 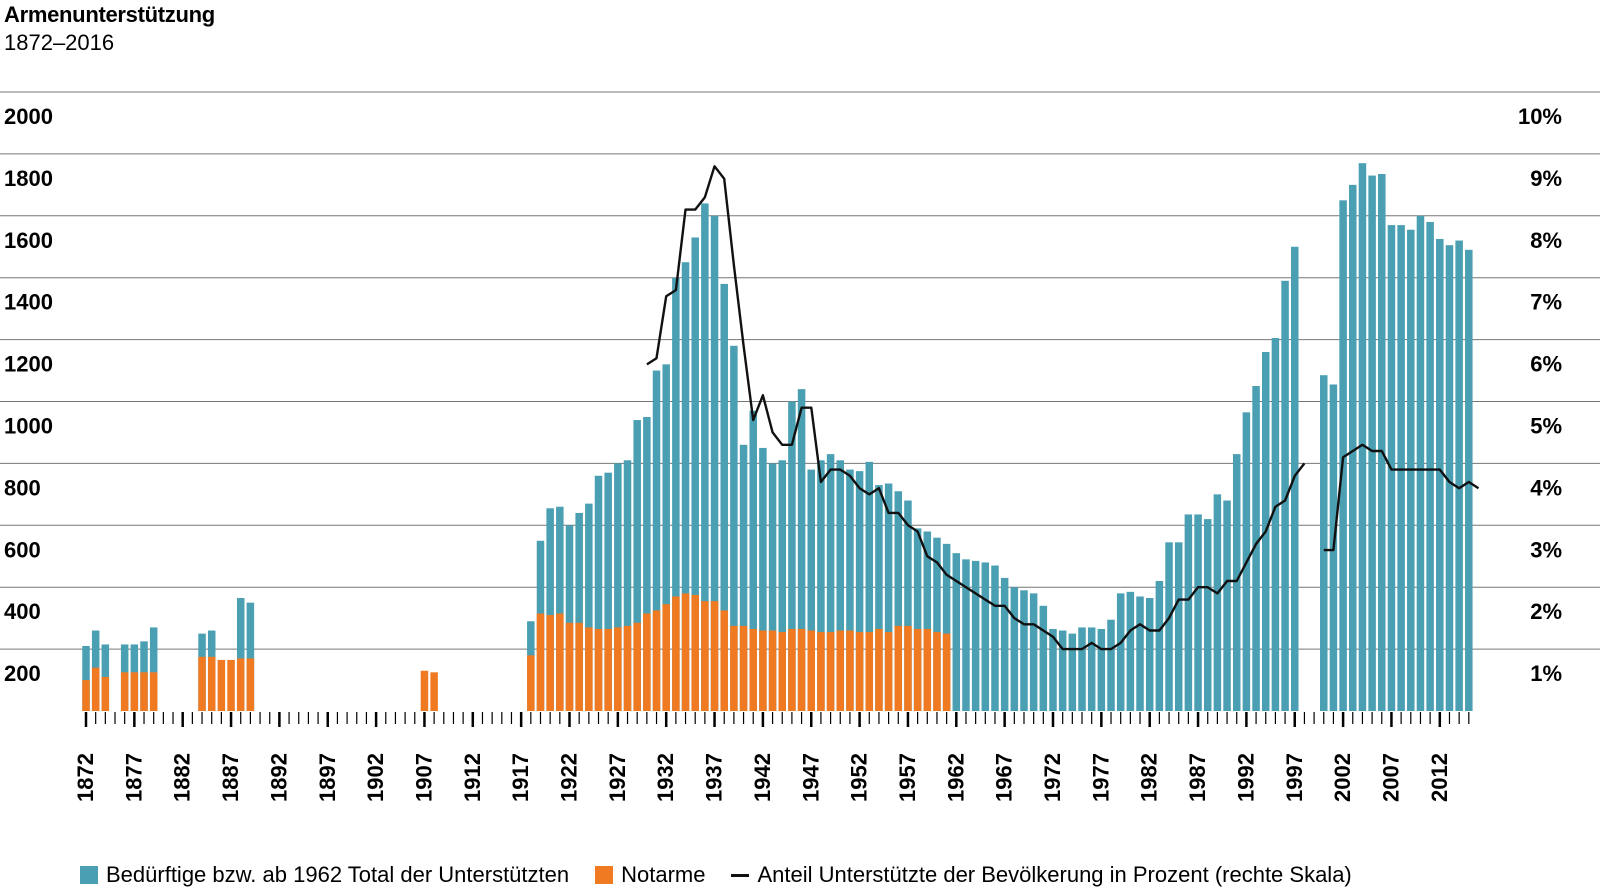 I want to click on x-tick-label: 1957, so click(x=907, y=777).